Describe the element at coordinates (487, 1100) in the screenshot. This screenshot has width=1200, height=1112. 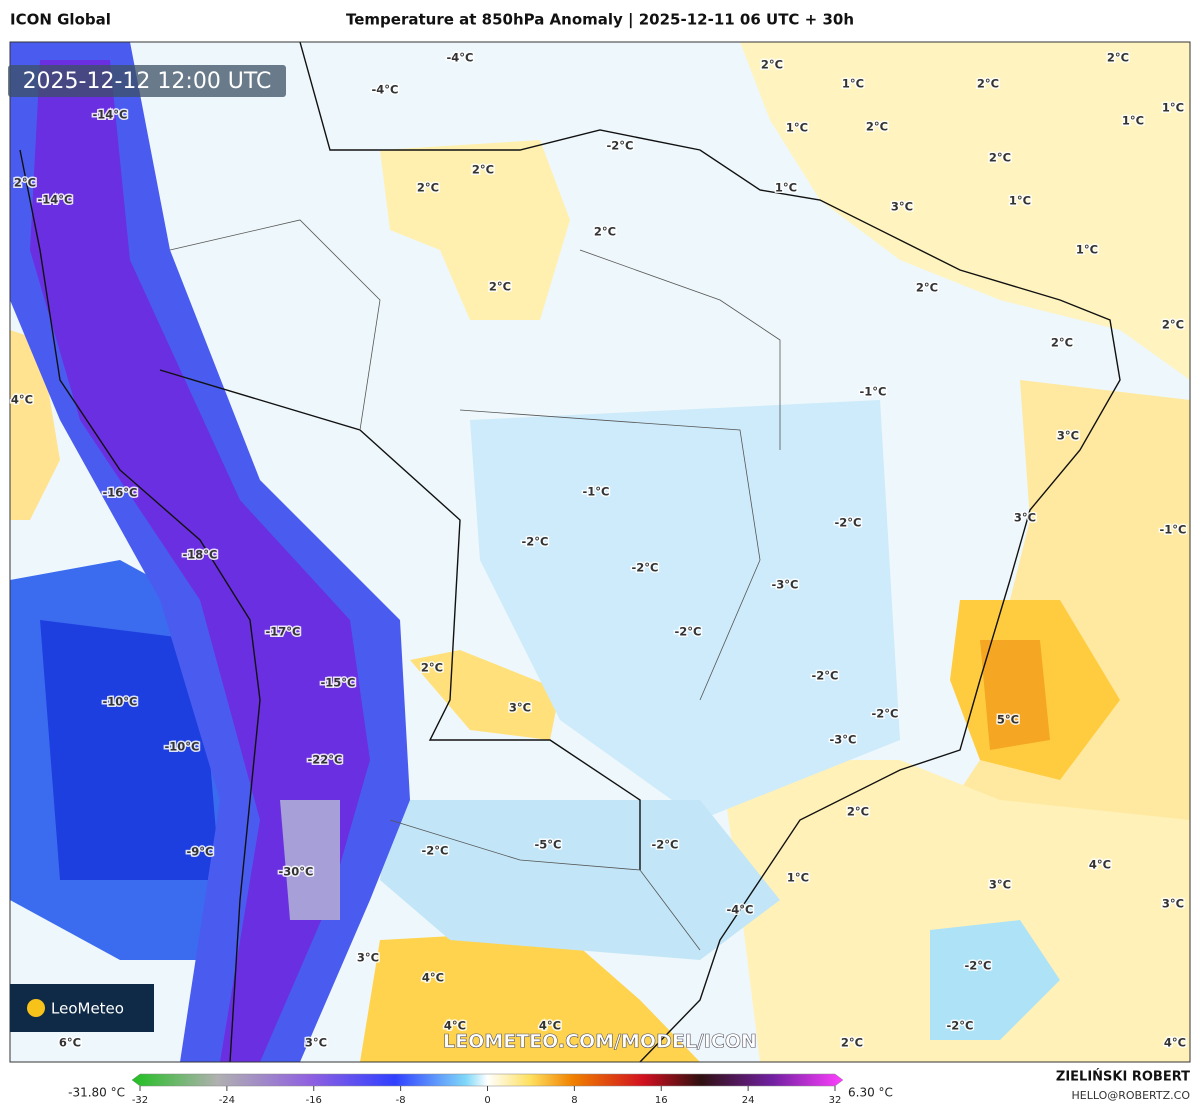
I see `colorbar-tick-label: 0` at that location.